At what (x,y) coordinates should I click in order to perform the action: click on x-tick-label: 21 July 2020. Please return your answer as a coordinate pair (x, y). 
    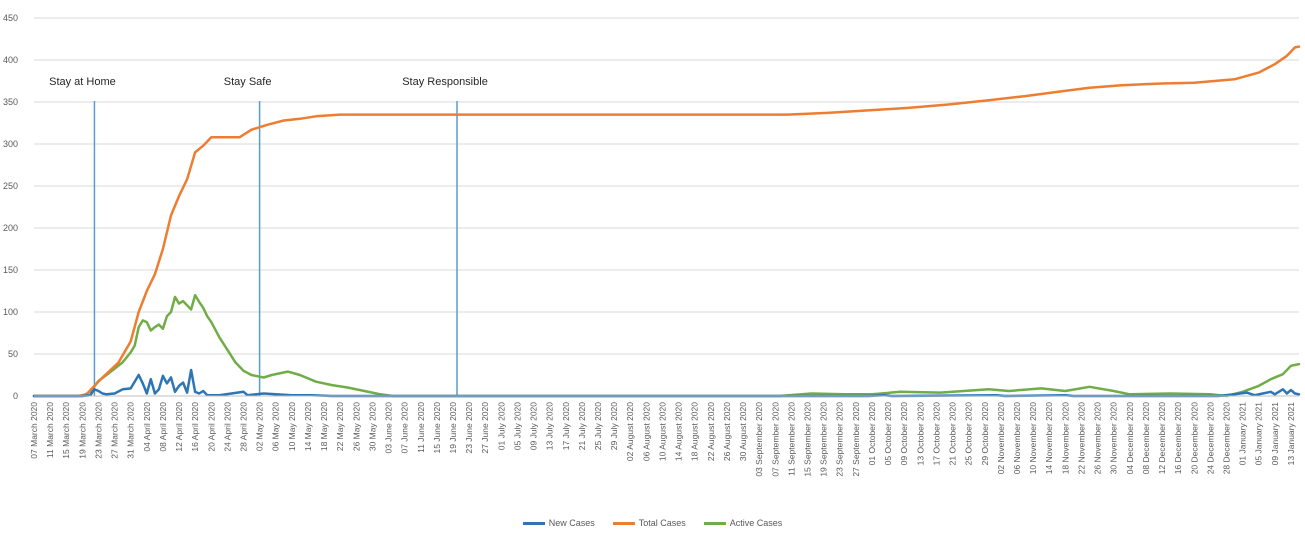
    Looking at the image, I should click on (582, 426).